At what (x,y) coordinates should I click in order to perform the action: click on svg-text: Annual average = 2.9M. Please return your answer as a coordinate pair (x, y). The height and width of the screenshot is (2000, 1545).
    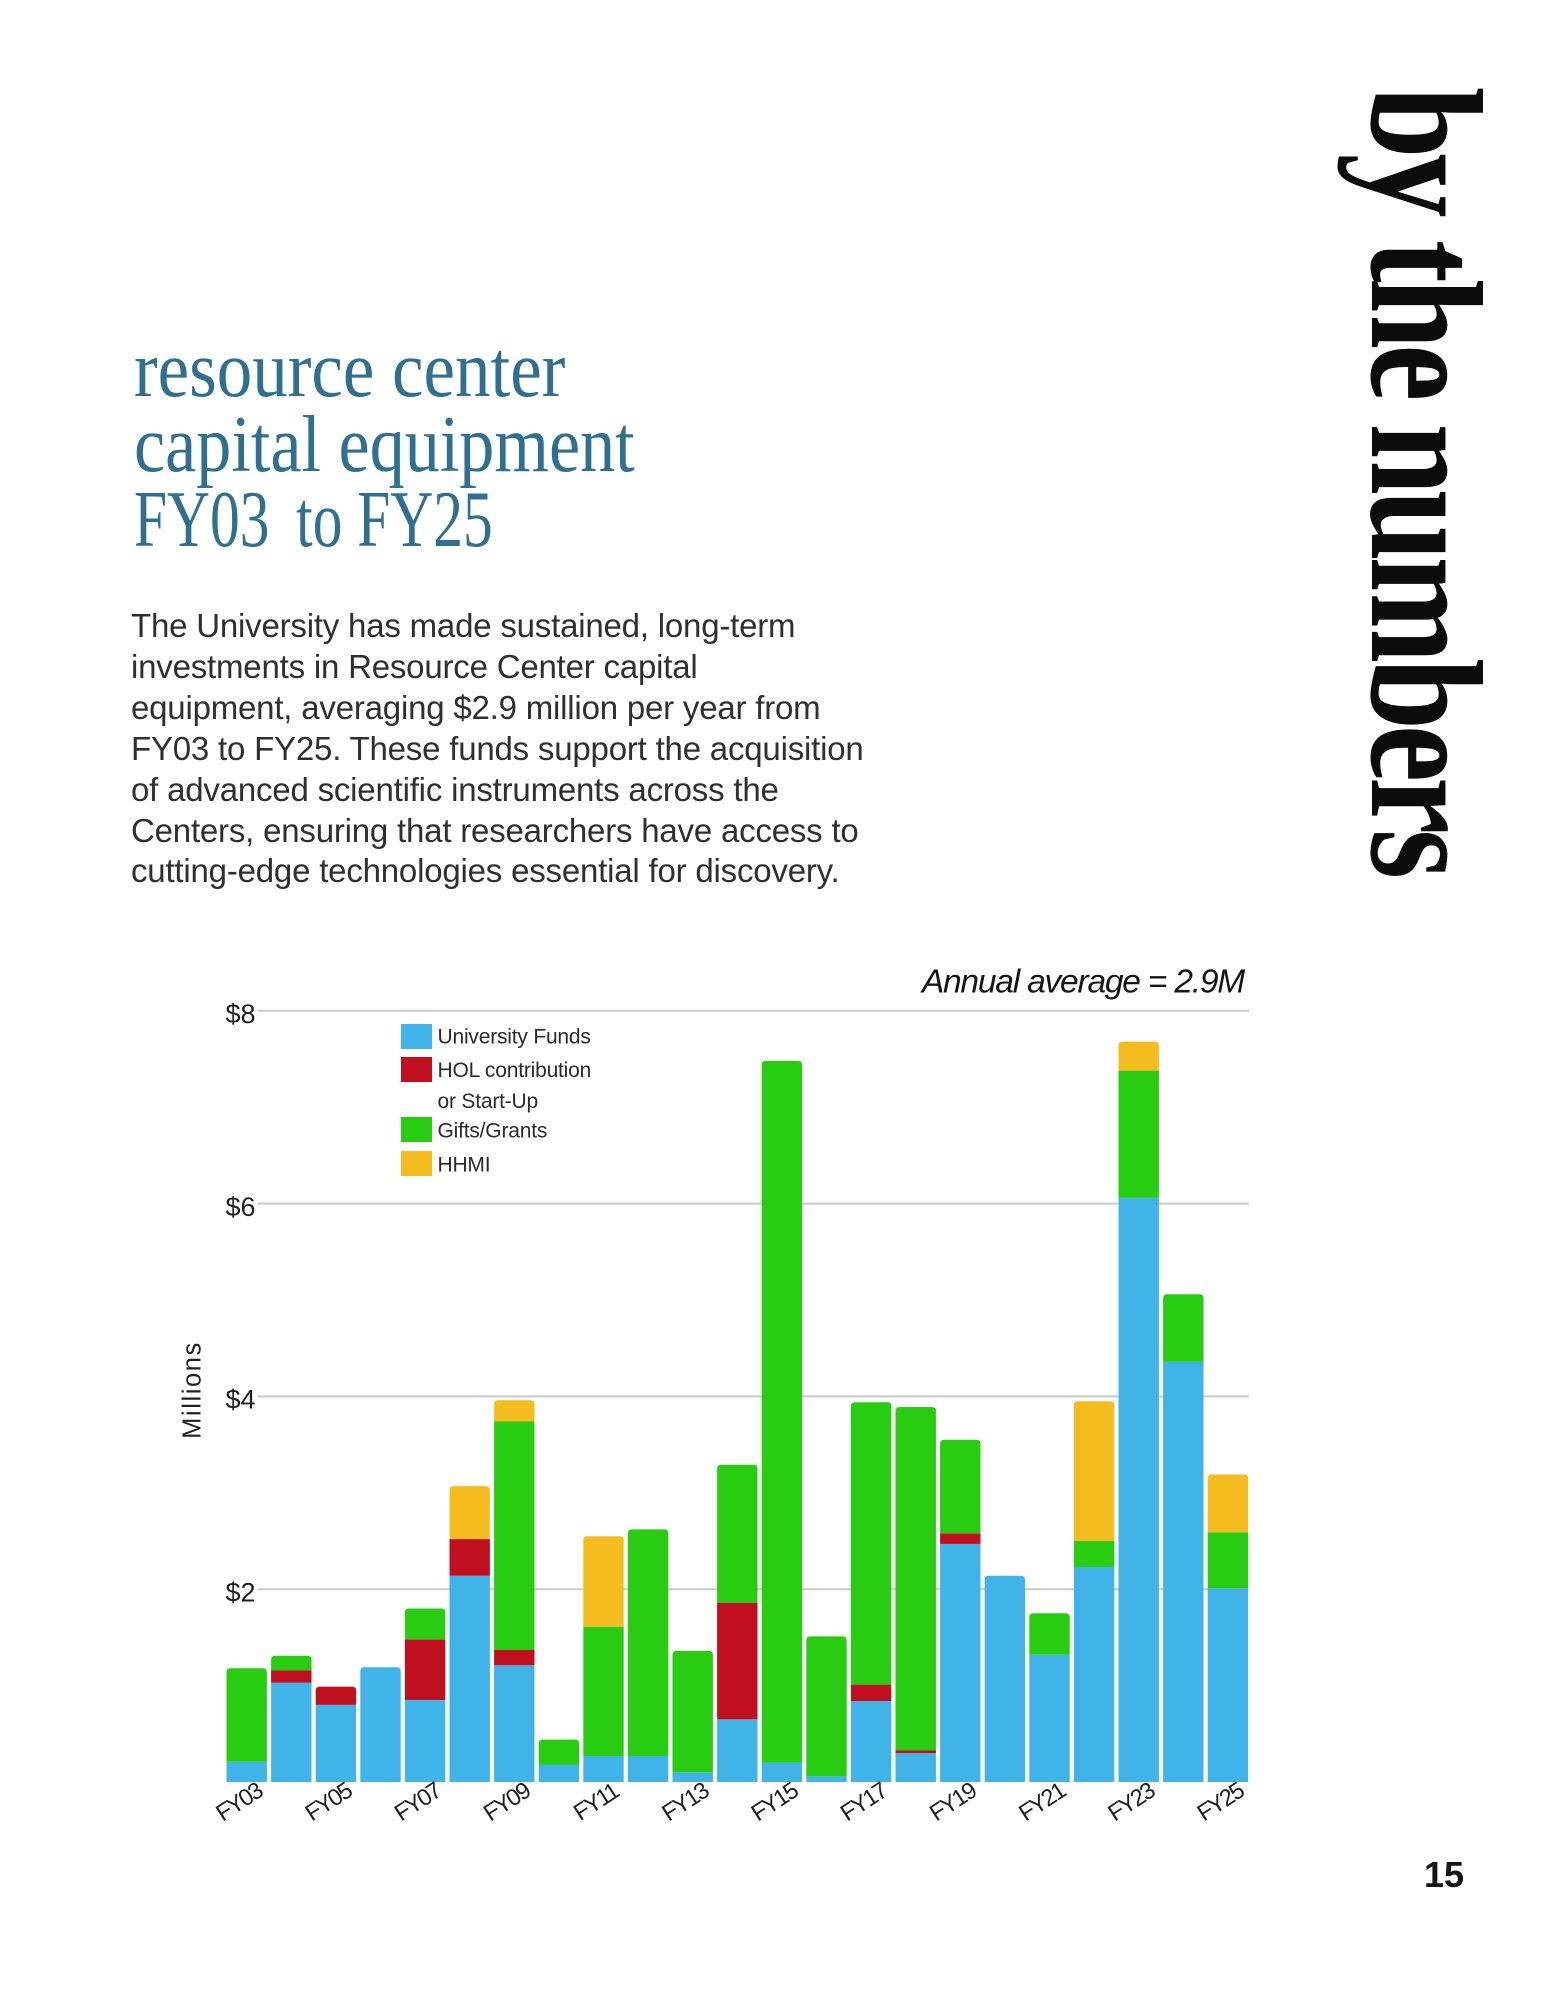
    Looking at the image, I should click on (1082, 981).